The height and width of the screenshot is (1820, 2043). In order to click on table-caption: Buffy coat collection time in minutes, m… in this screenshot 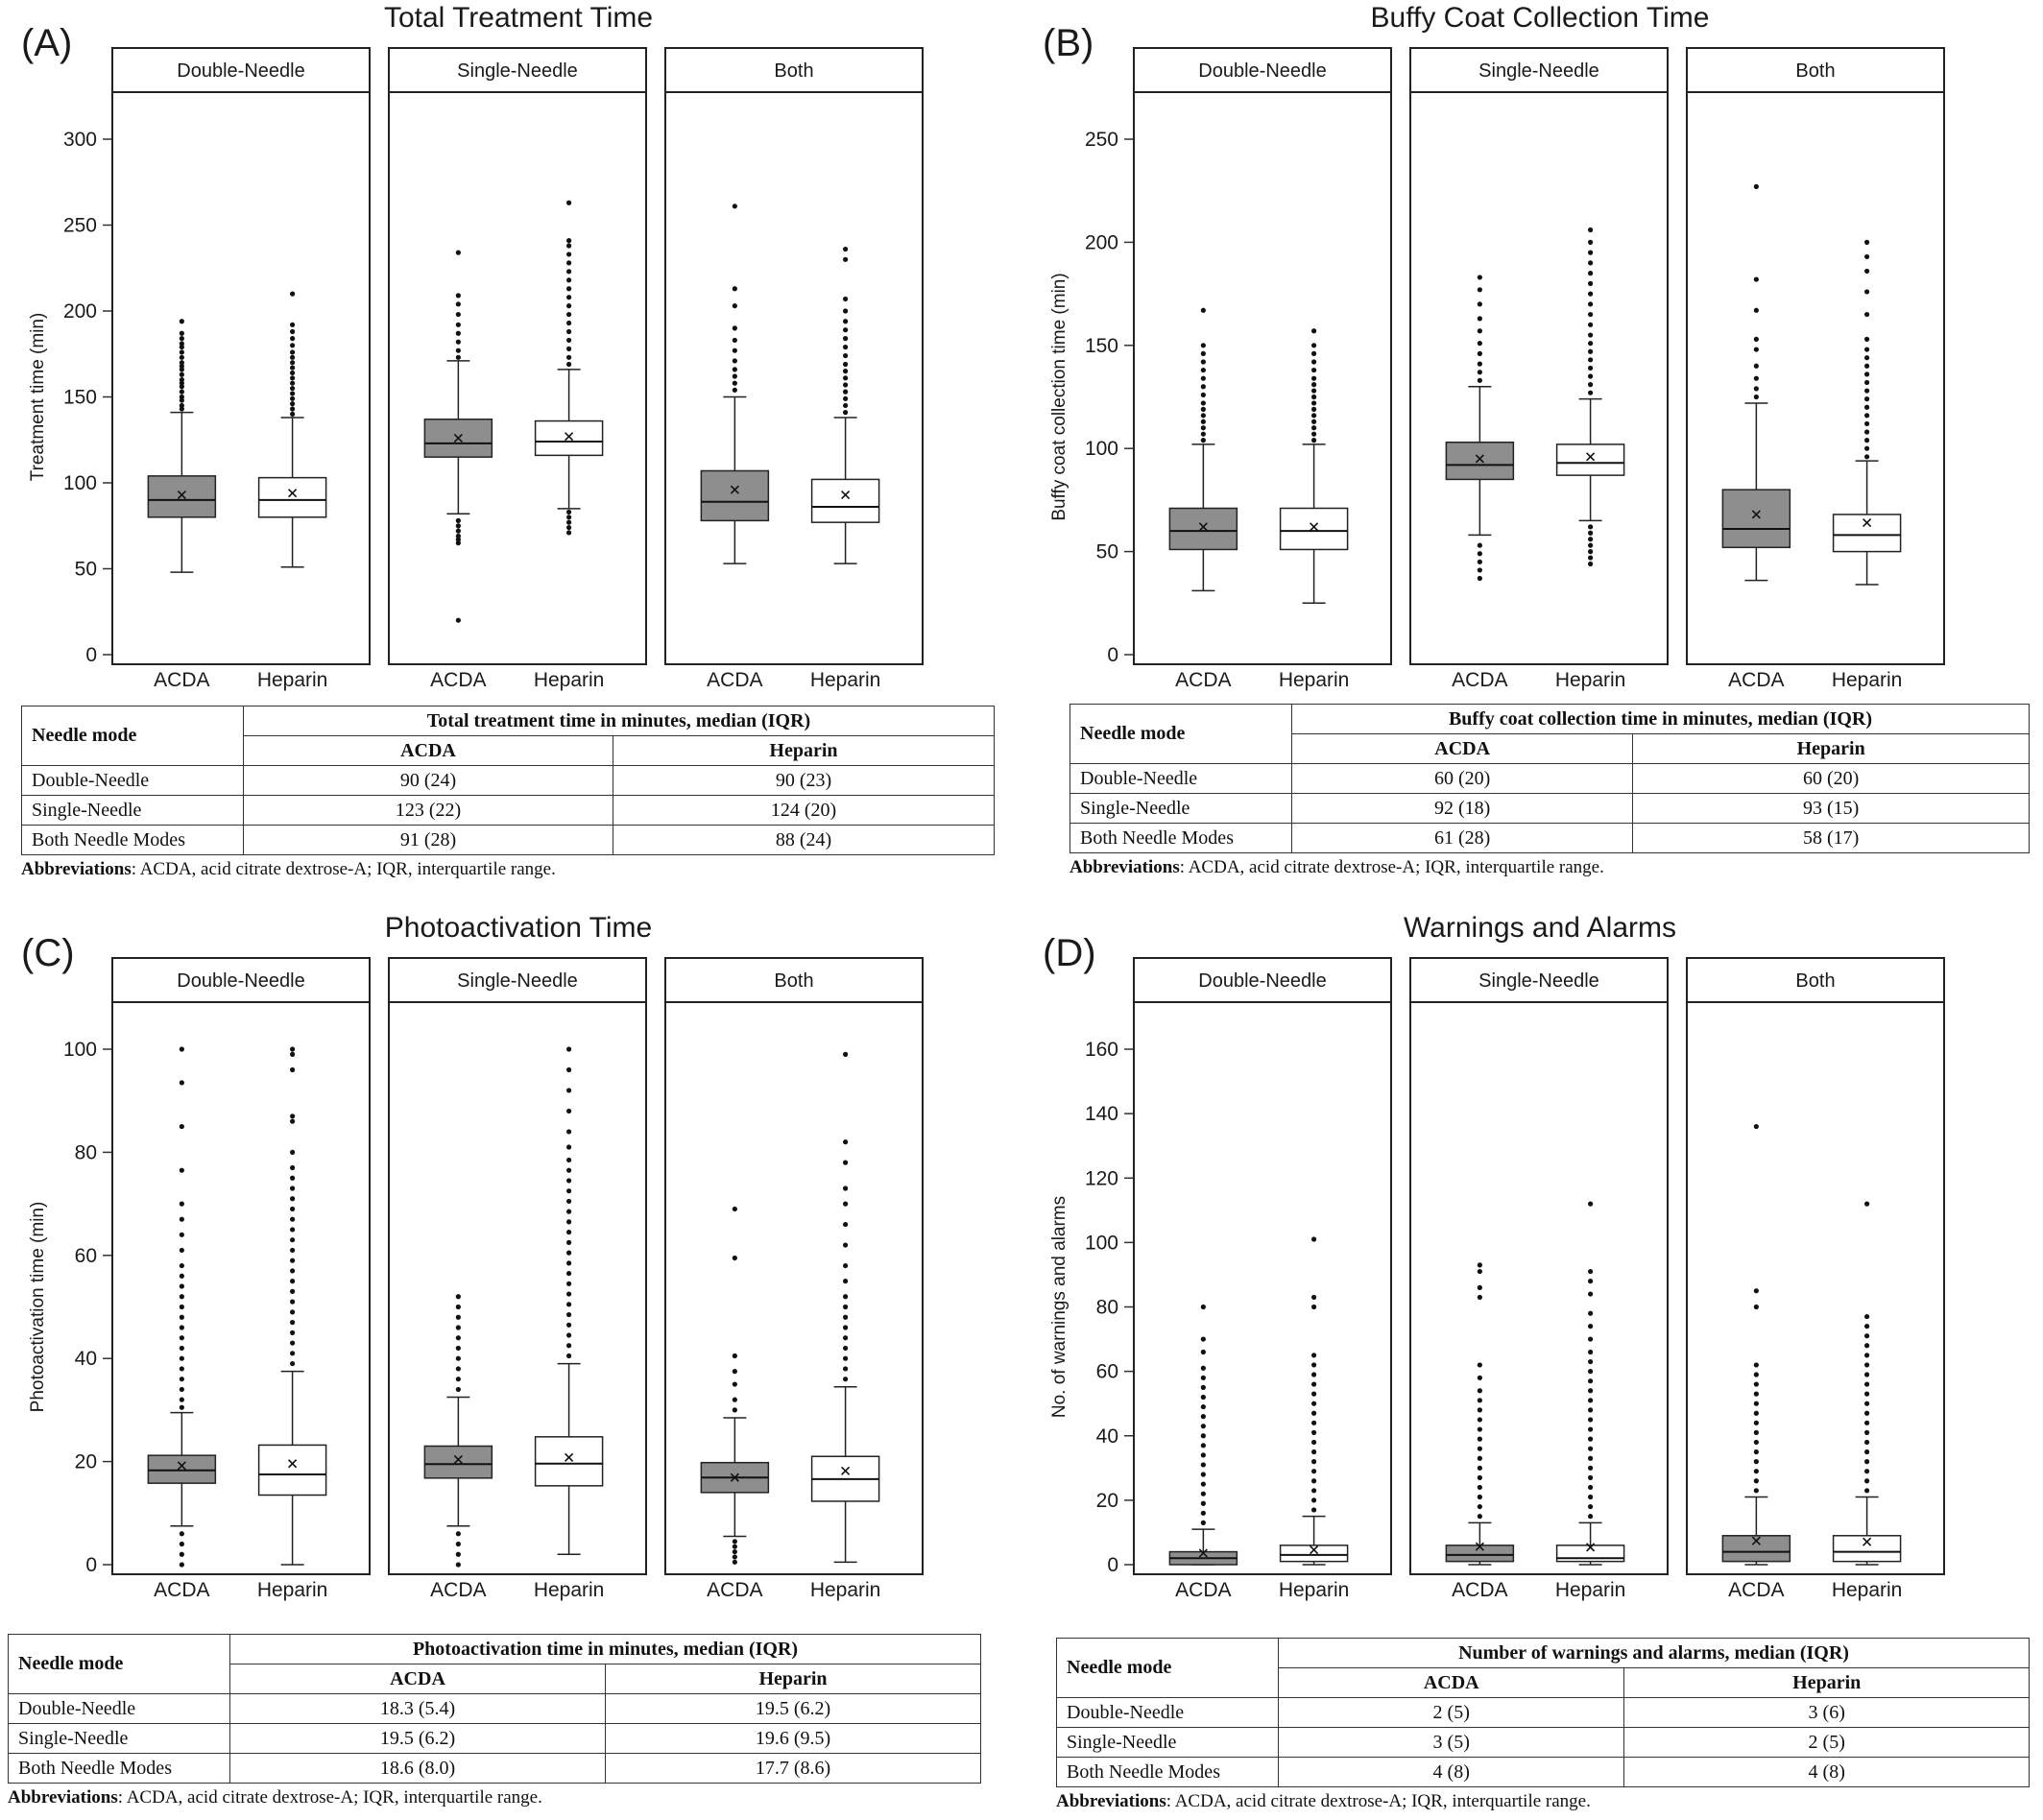, I will do `click(1661, 719)`.